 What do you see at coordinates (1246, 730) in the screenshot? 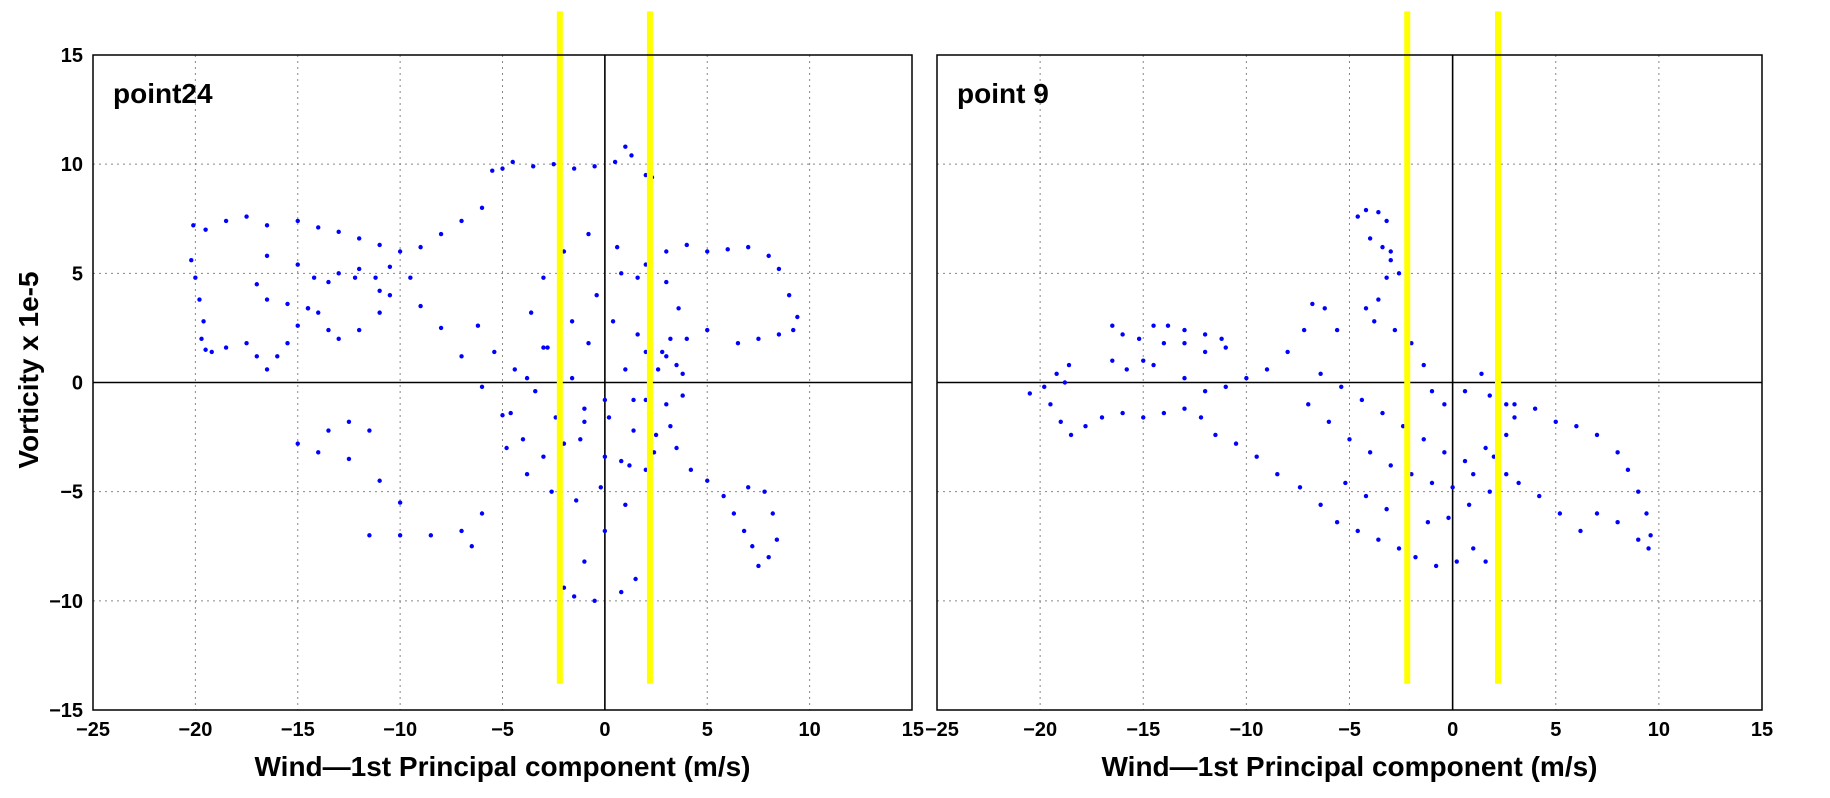
I see `x-tick-label: −10` at bounding box center [1246, 730].